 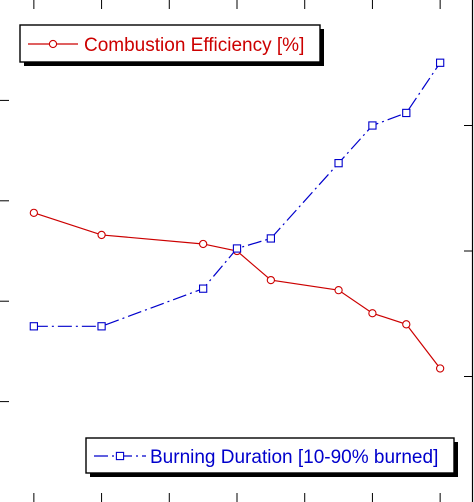 What do you see at coordinates (53, 44) in the screenshot?
I see `legend-circle-marker` at bounding box center [53, 44].